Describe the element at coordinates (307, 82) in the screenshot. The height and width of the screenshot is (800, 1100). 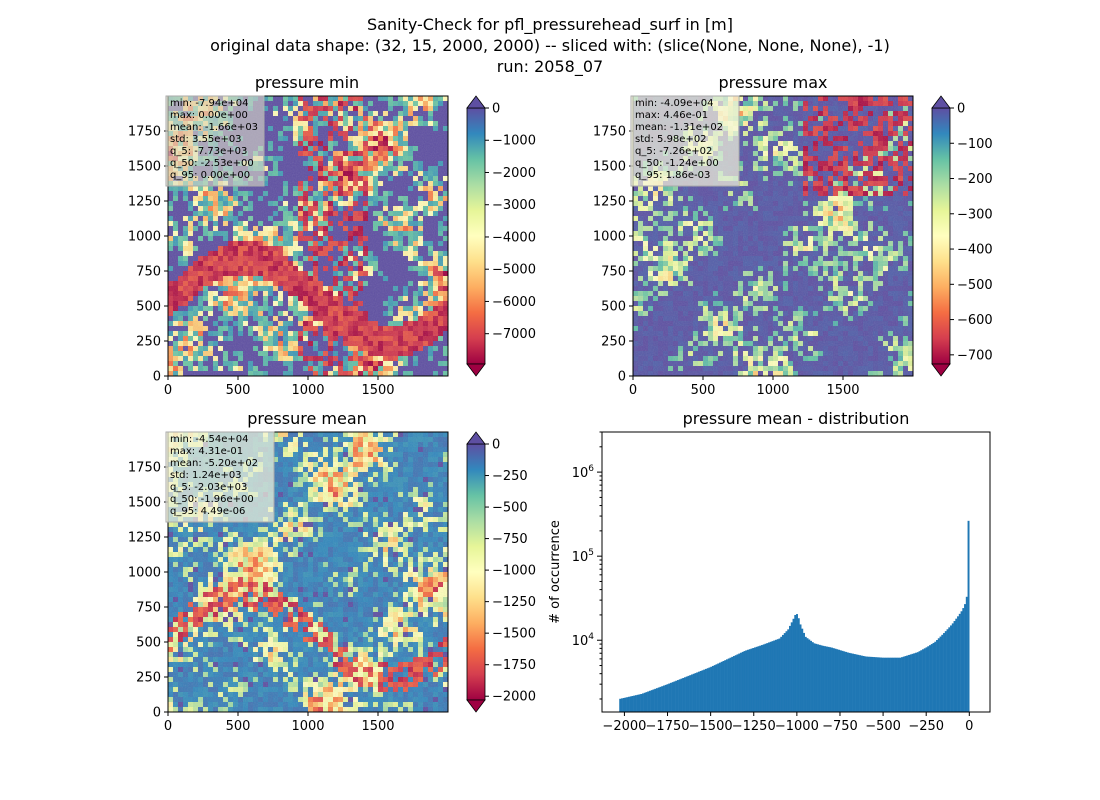
I see `panel-title: pressure min` at that location.